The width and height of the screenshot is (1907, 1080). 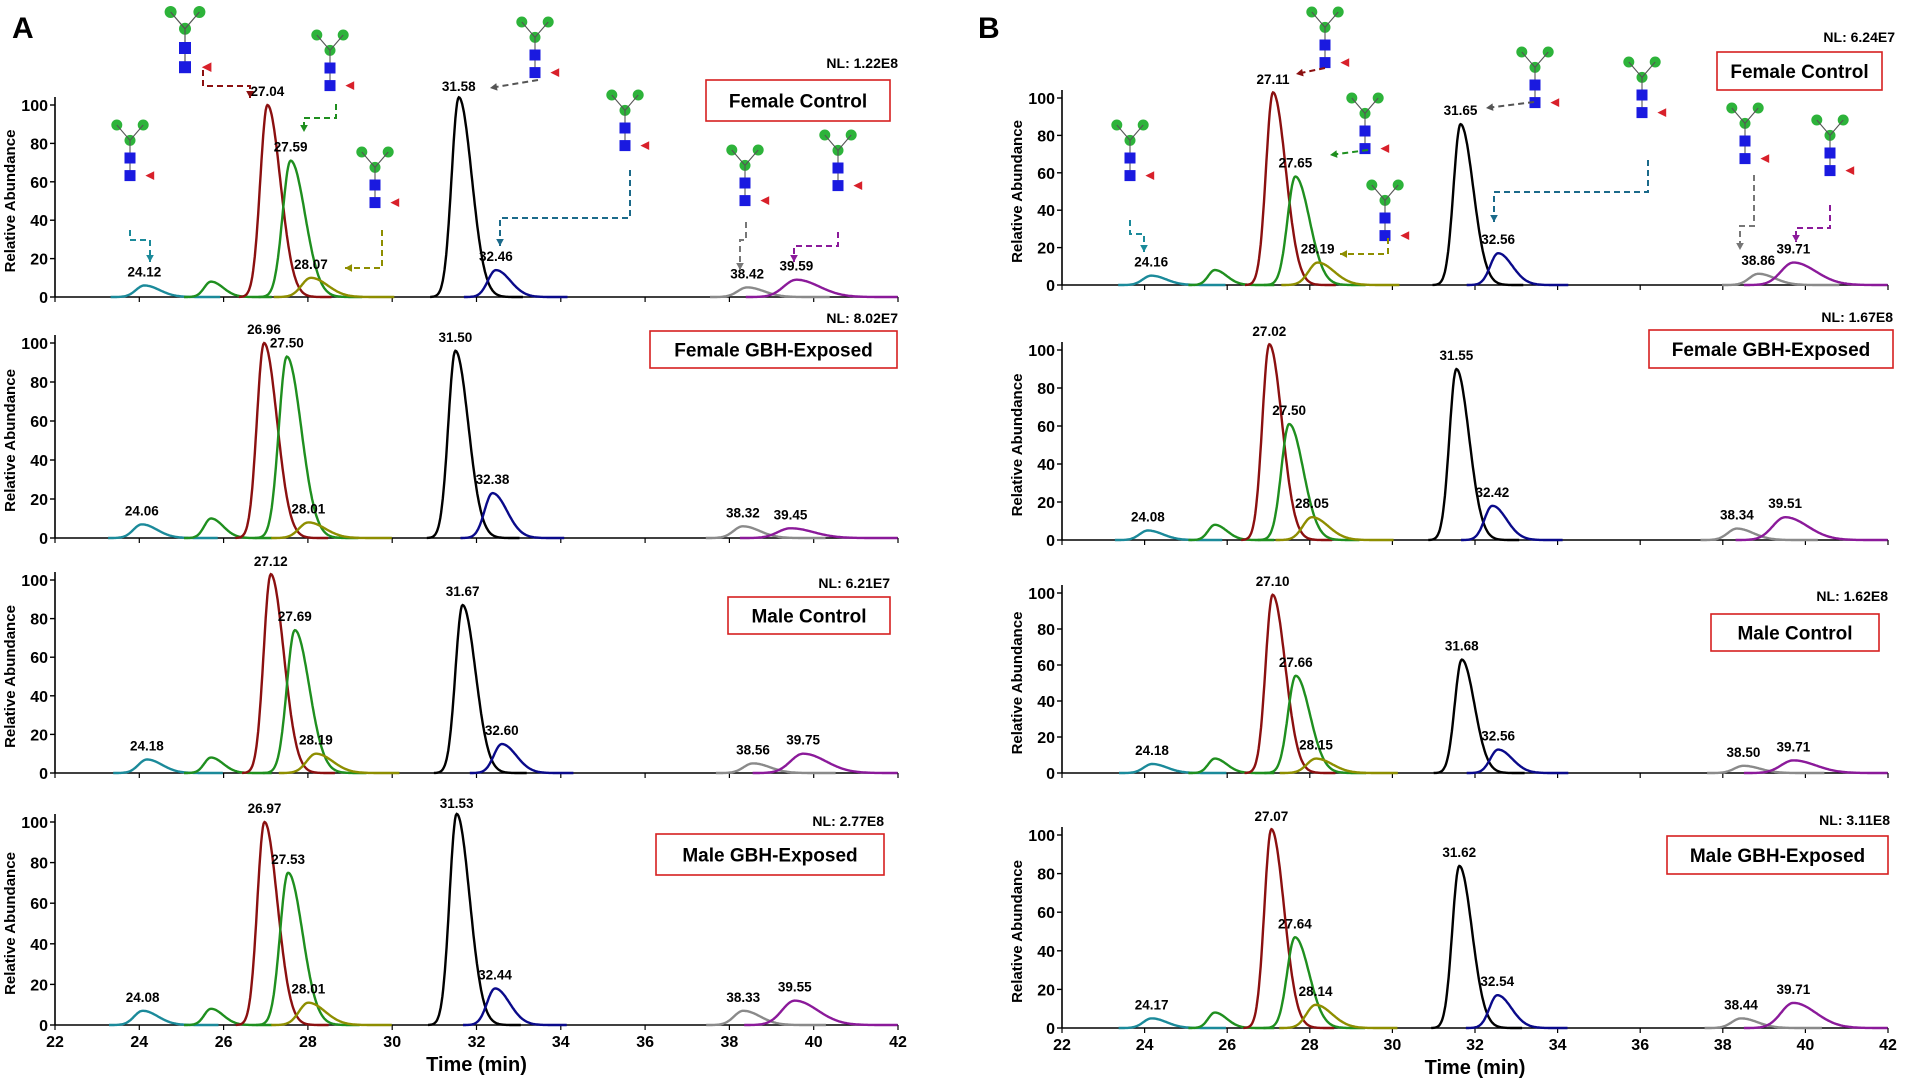 I want to click on condition-label: Female Control, so click(x=798, y=102).